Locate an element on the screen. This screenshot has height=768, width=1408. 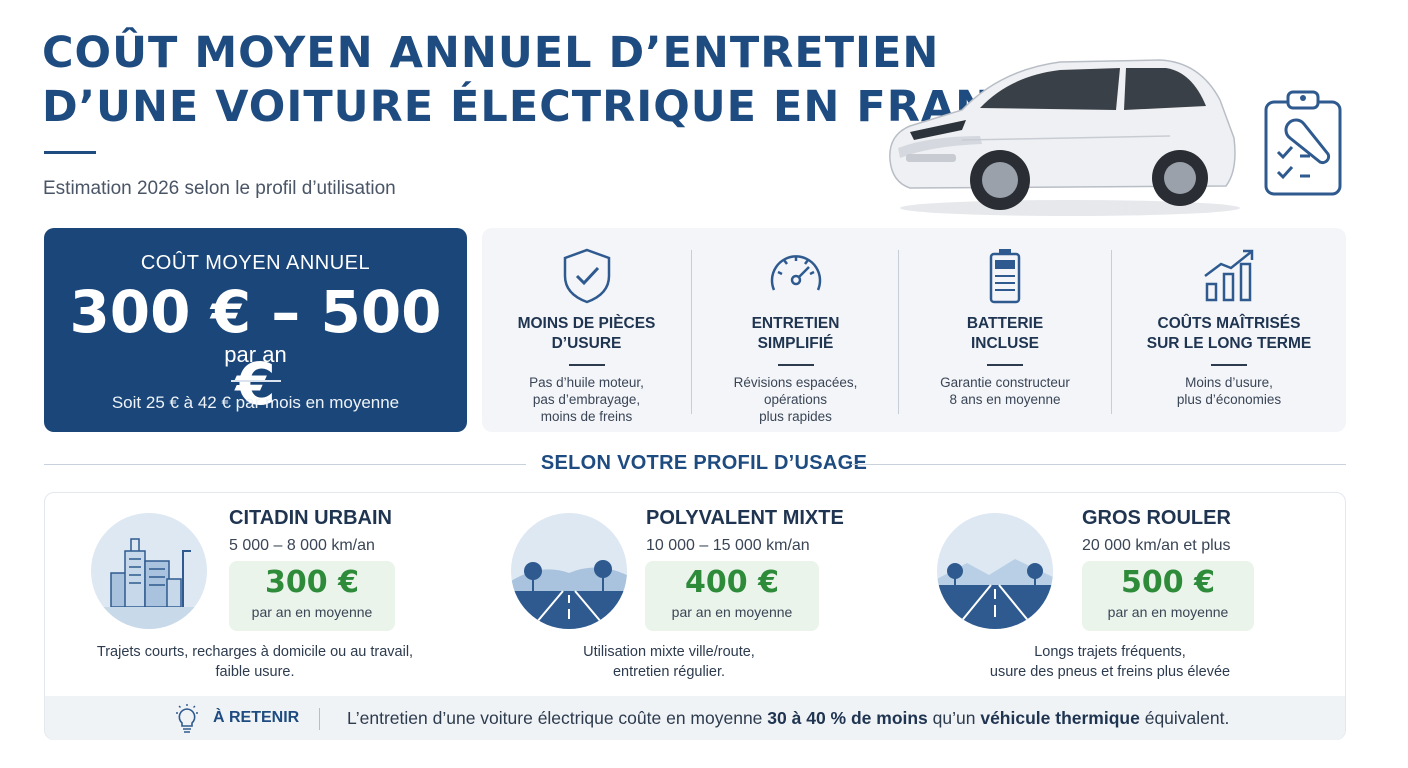
lightbulb-icon is located at coordinates (187, 718).